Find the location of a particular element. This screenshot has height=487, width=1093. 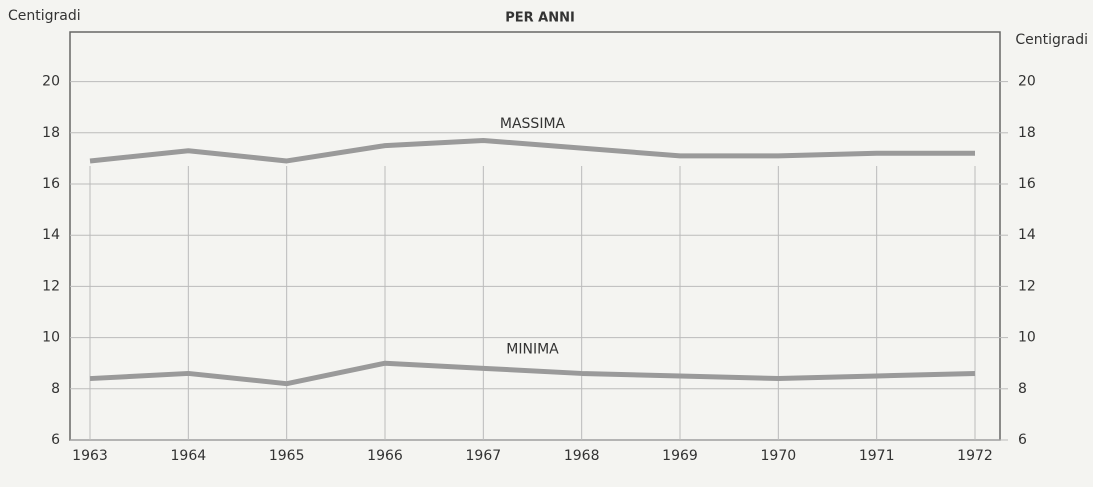

series-label: MASSIMA is located at coordinates (533, 124).